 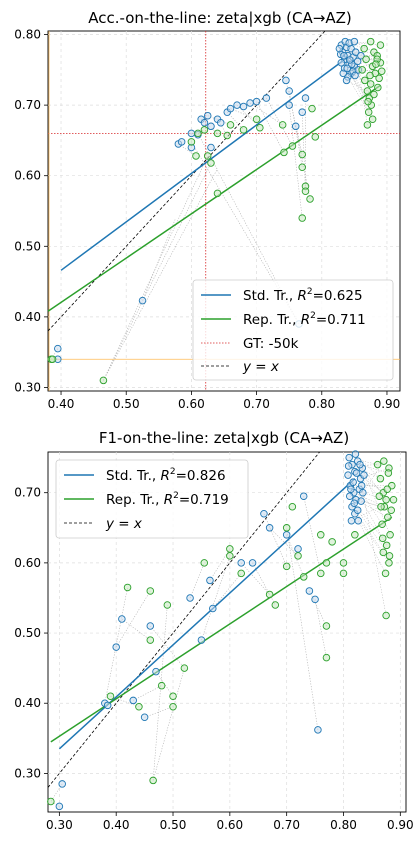 I want to click on chart-f1-legend-box, so click(x=152, y=499).